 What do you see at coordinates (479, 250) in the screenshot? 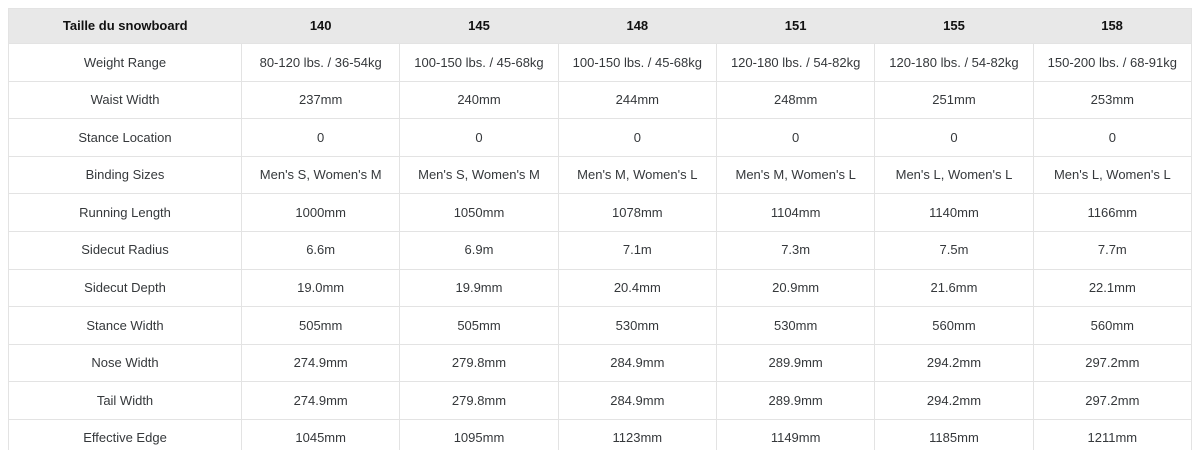
I see `spec-cell: 6.9m` at bounding box center [479, 250].